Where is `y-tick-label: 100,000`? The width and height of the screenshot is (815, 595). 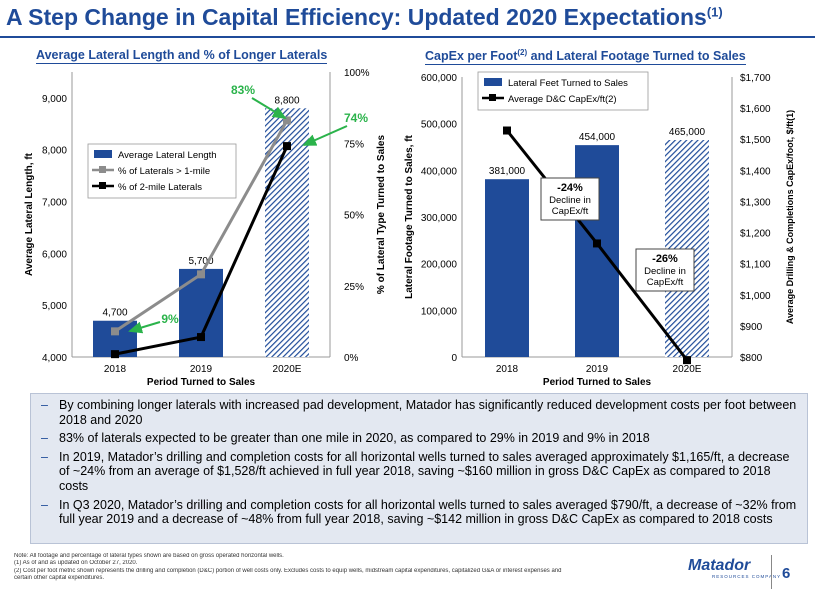 y-tick-label: 100,000 is located at coordinates (439, 311).